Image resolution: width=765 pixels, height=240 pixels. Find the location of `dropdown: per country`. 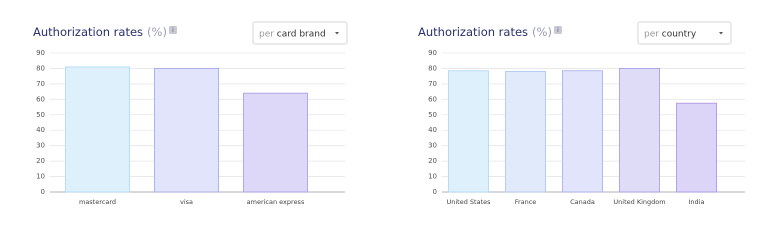

dropdown: per country is located at coordinates (684, 33).